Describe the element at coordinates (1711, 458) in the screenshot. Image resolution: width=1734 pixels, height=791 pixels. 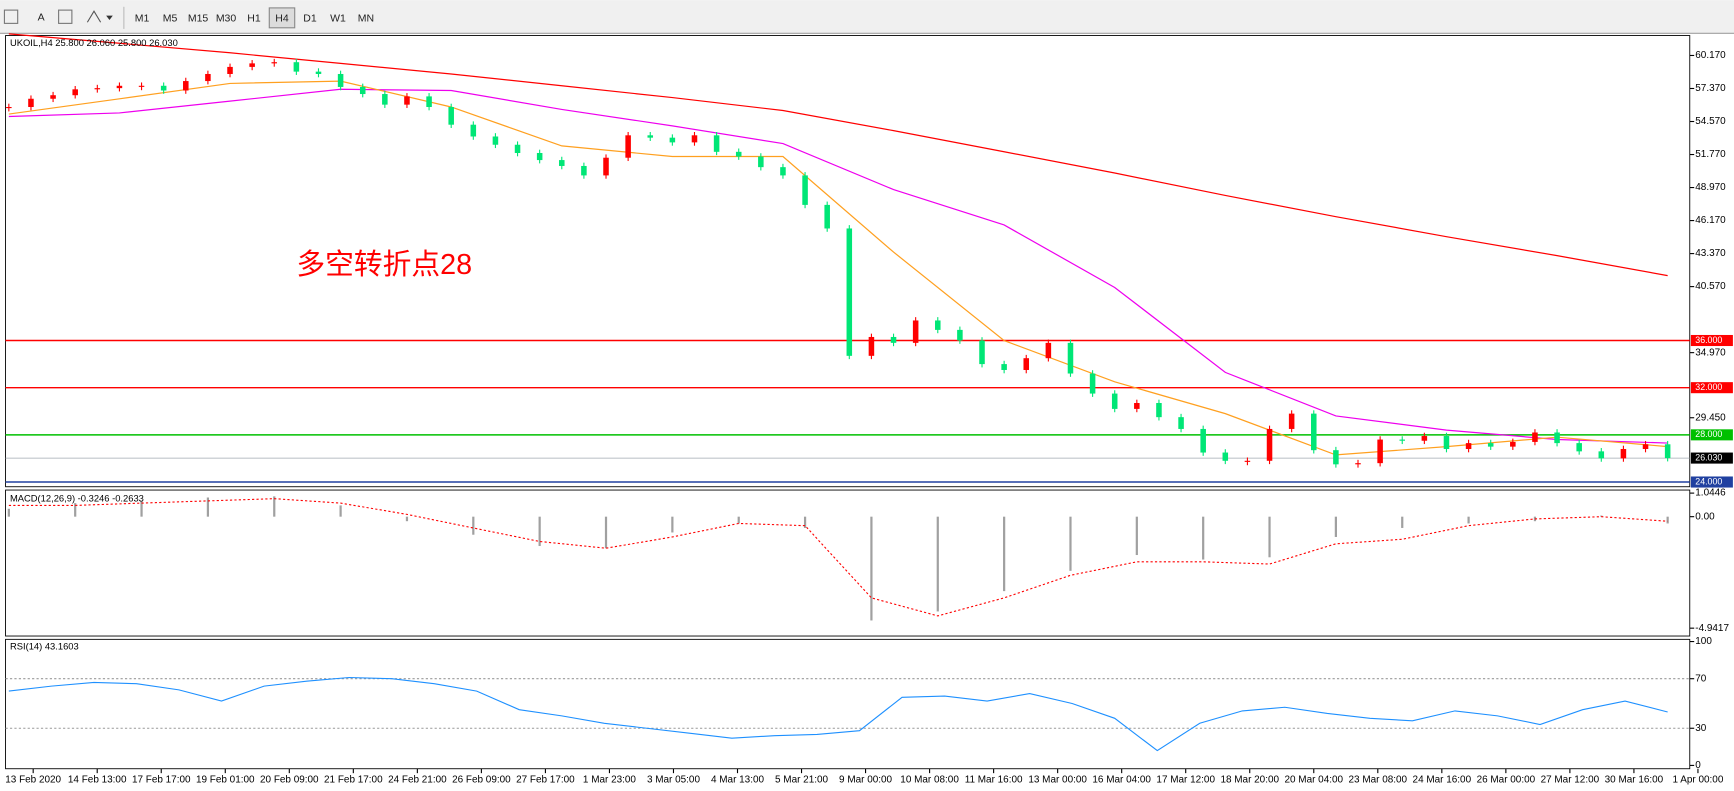
I see `current-price-tag` at that location.